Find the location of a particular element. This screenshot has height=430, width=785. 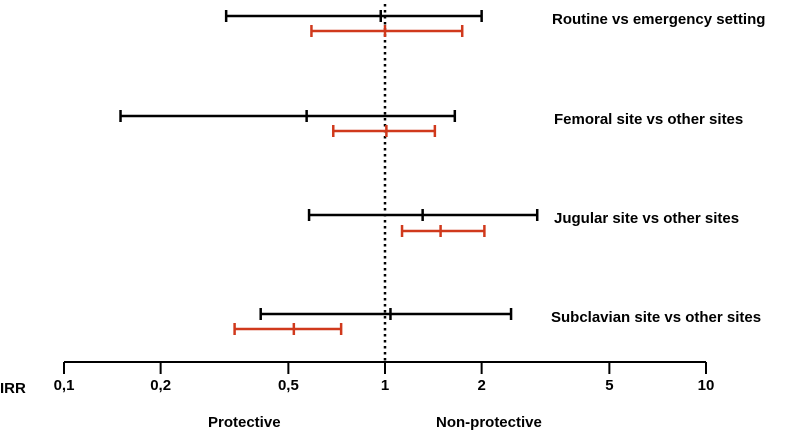

x-tick-label: 0,2 is located at coordinates (160, 385).